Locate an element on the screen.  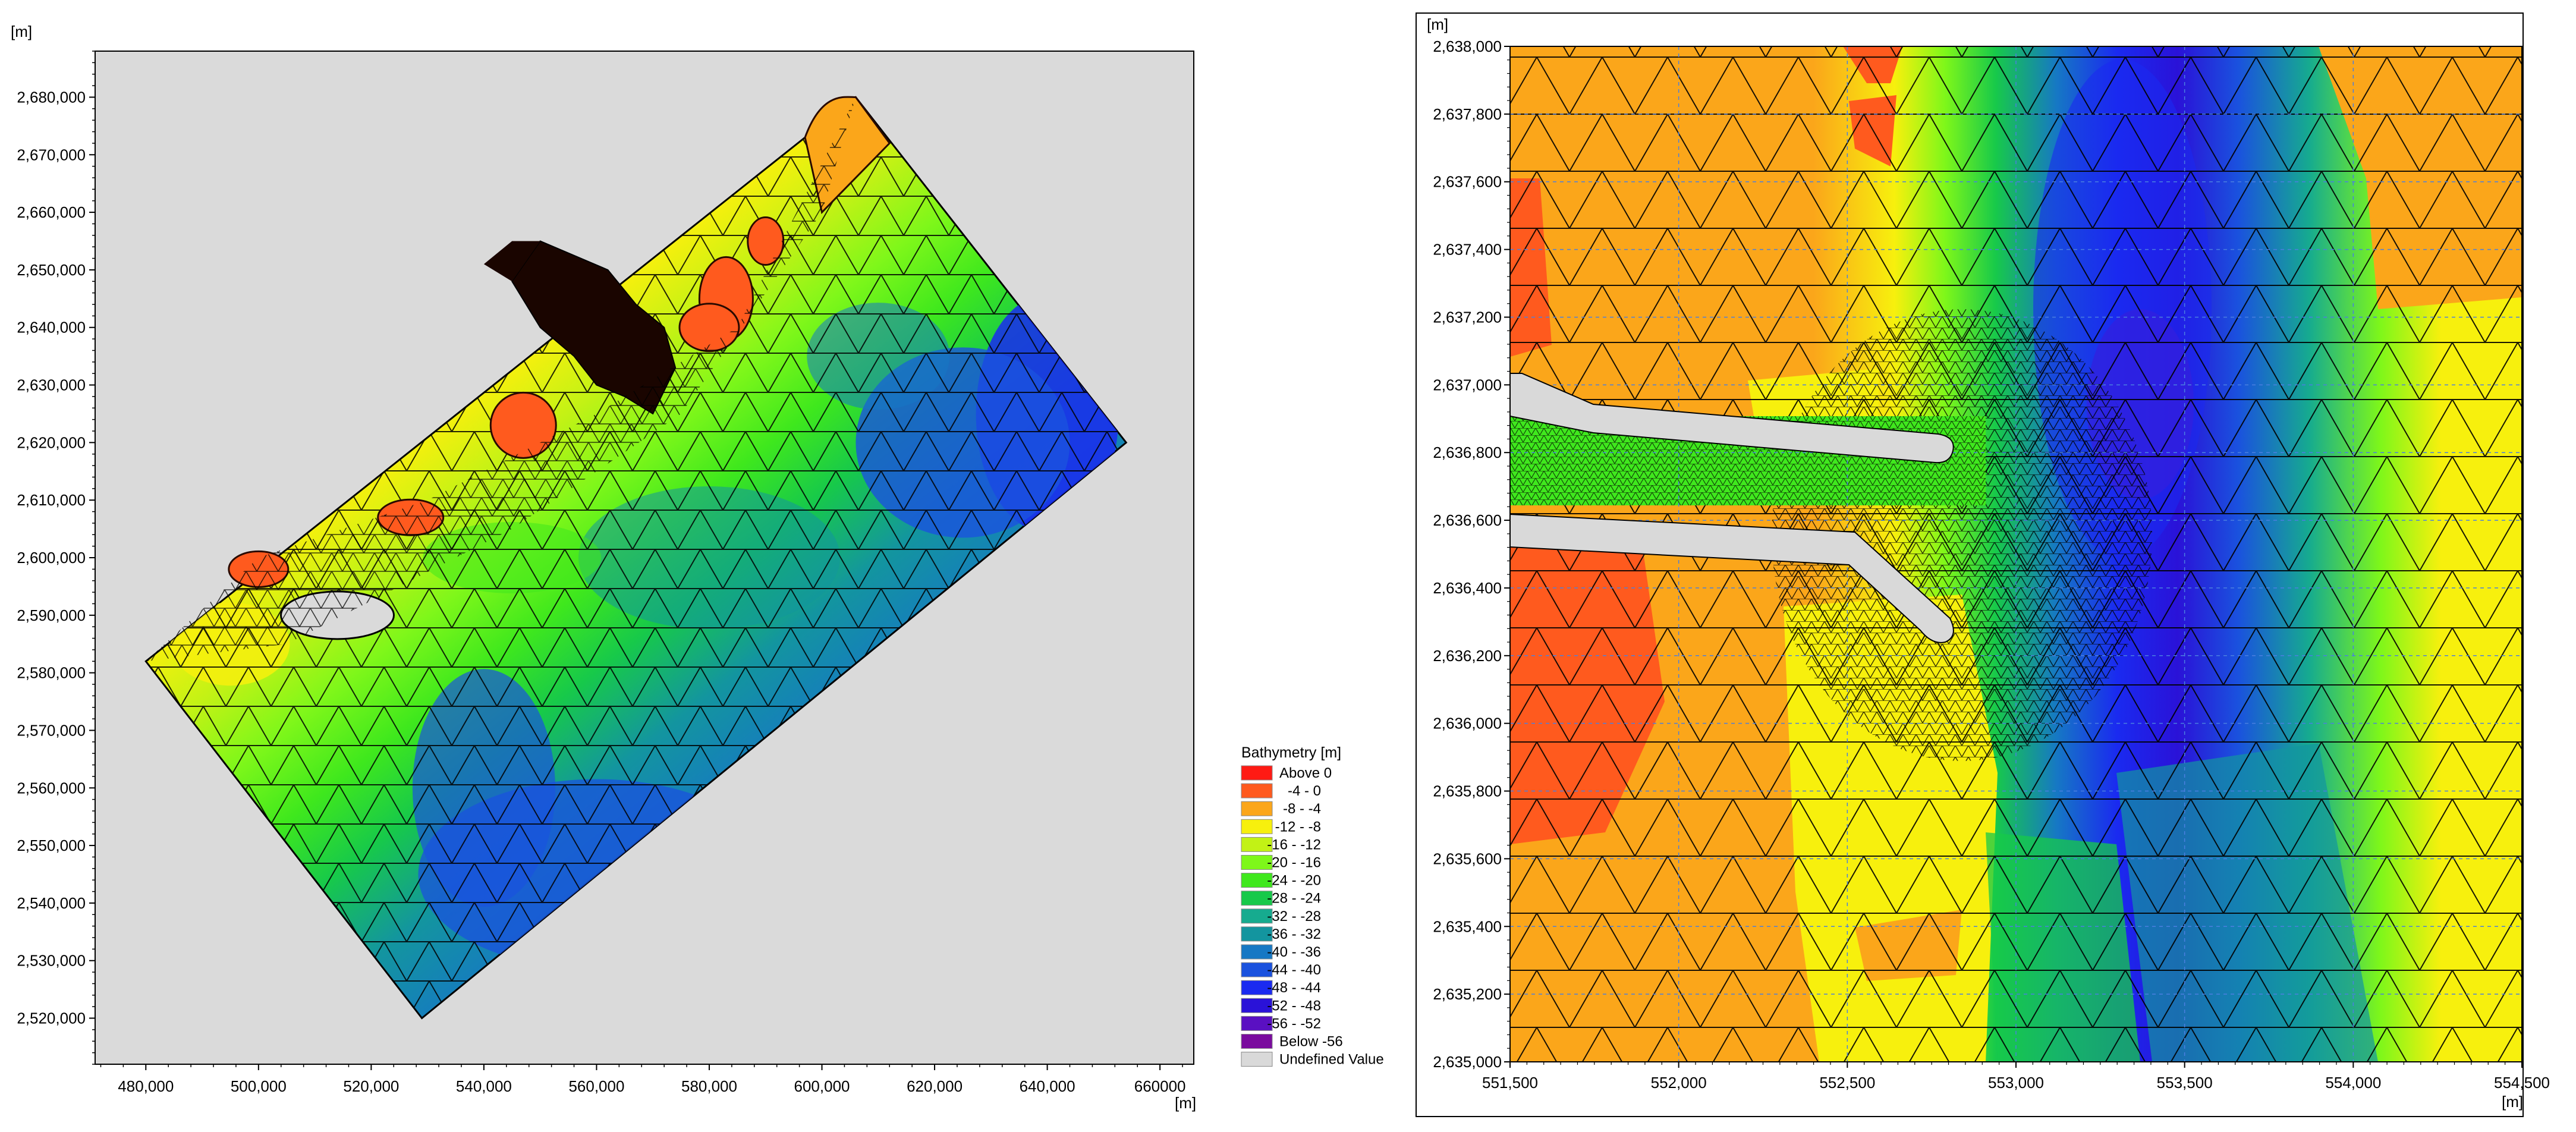
legend-label: -40 - -36 is located at coordinates (1294, 952).